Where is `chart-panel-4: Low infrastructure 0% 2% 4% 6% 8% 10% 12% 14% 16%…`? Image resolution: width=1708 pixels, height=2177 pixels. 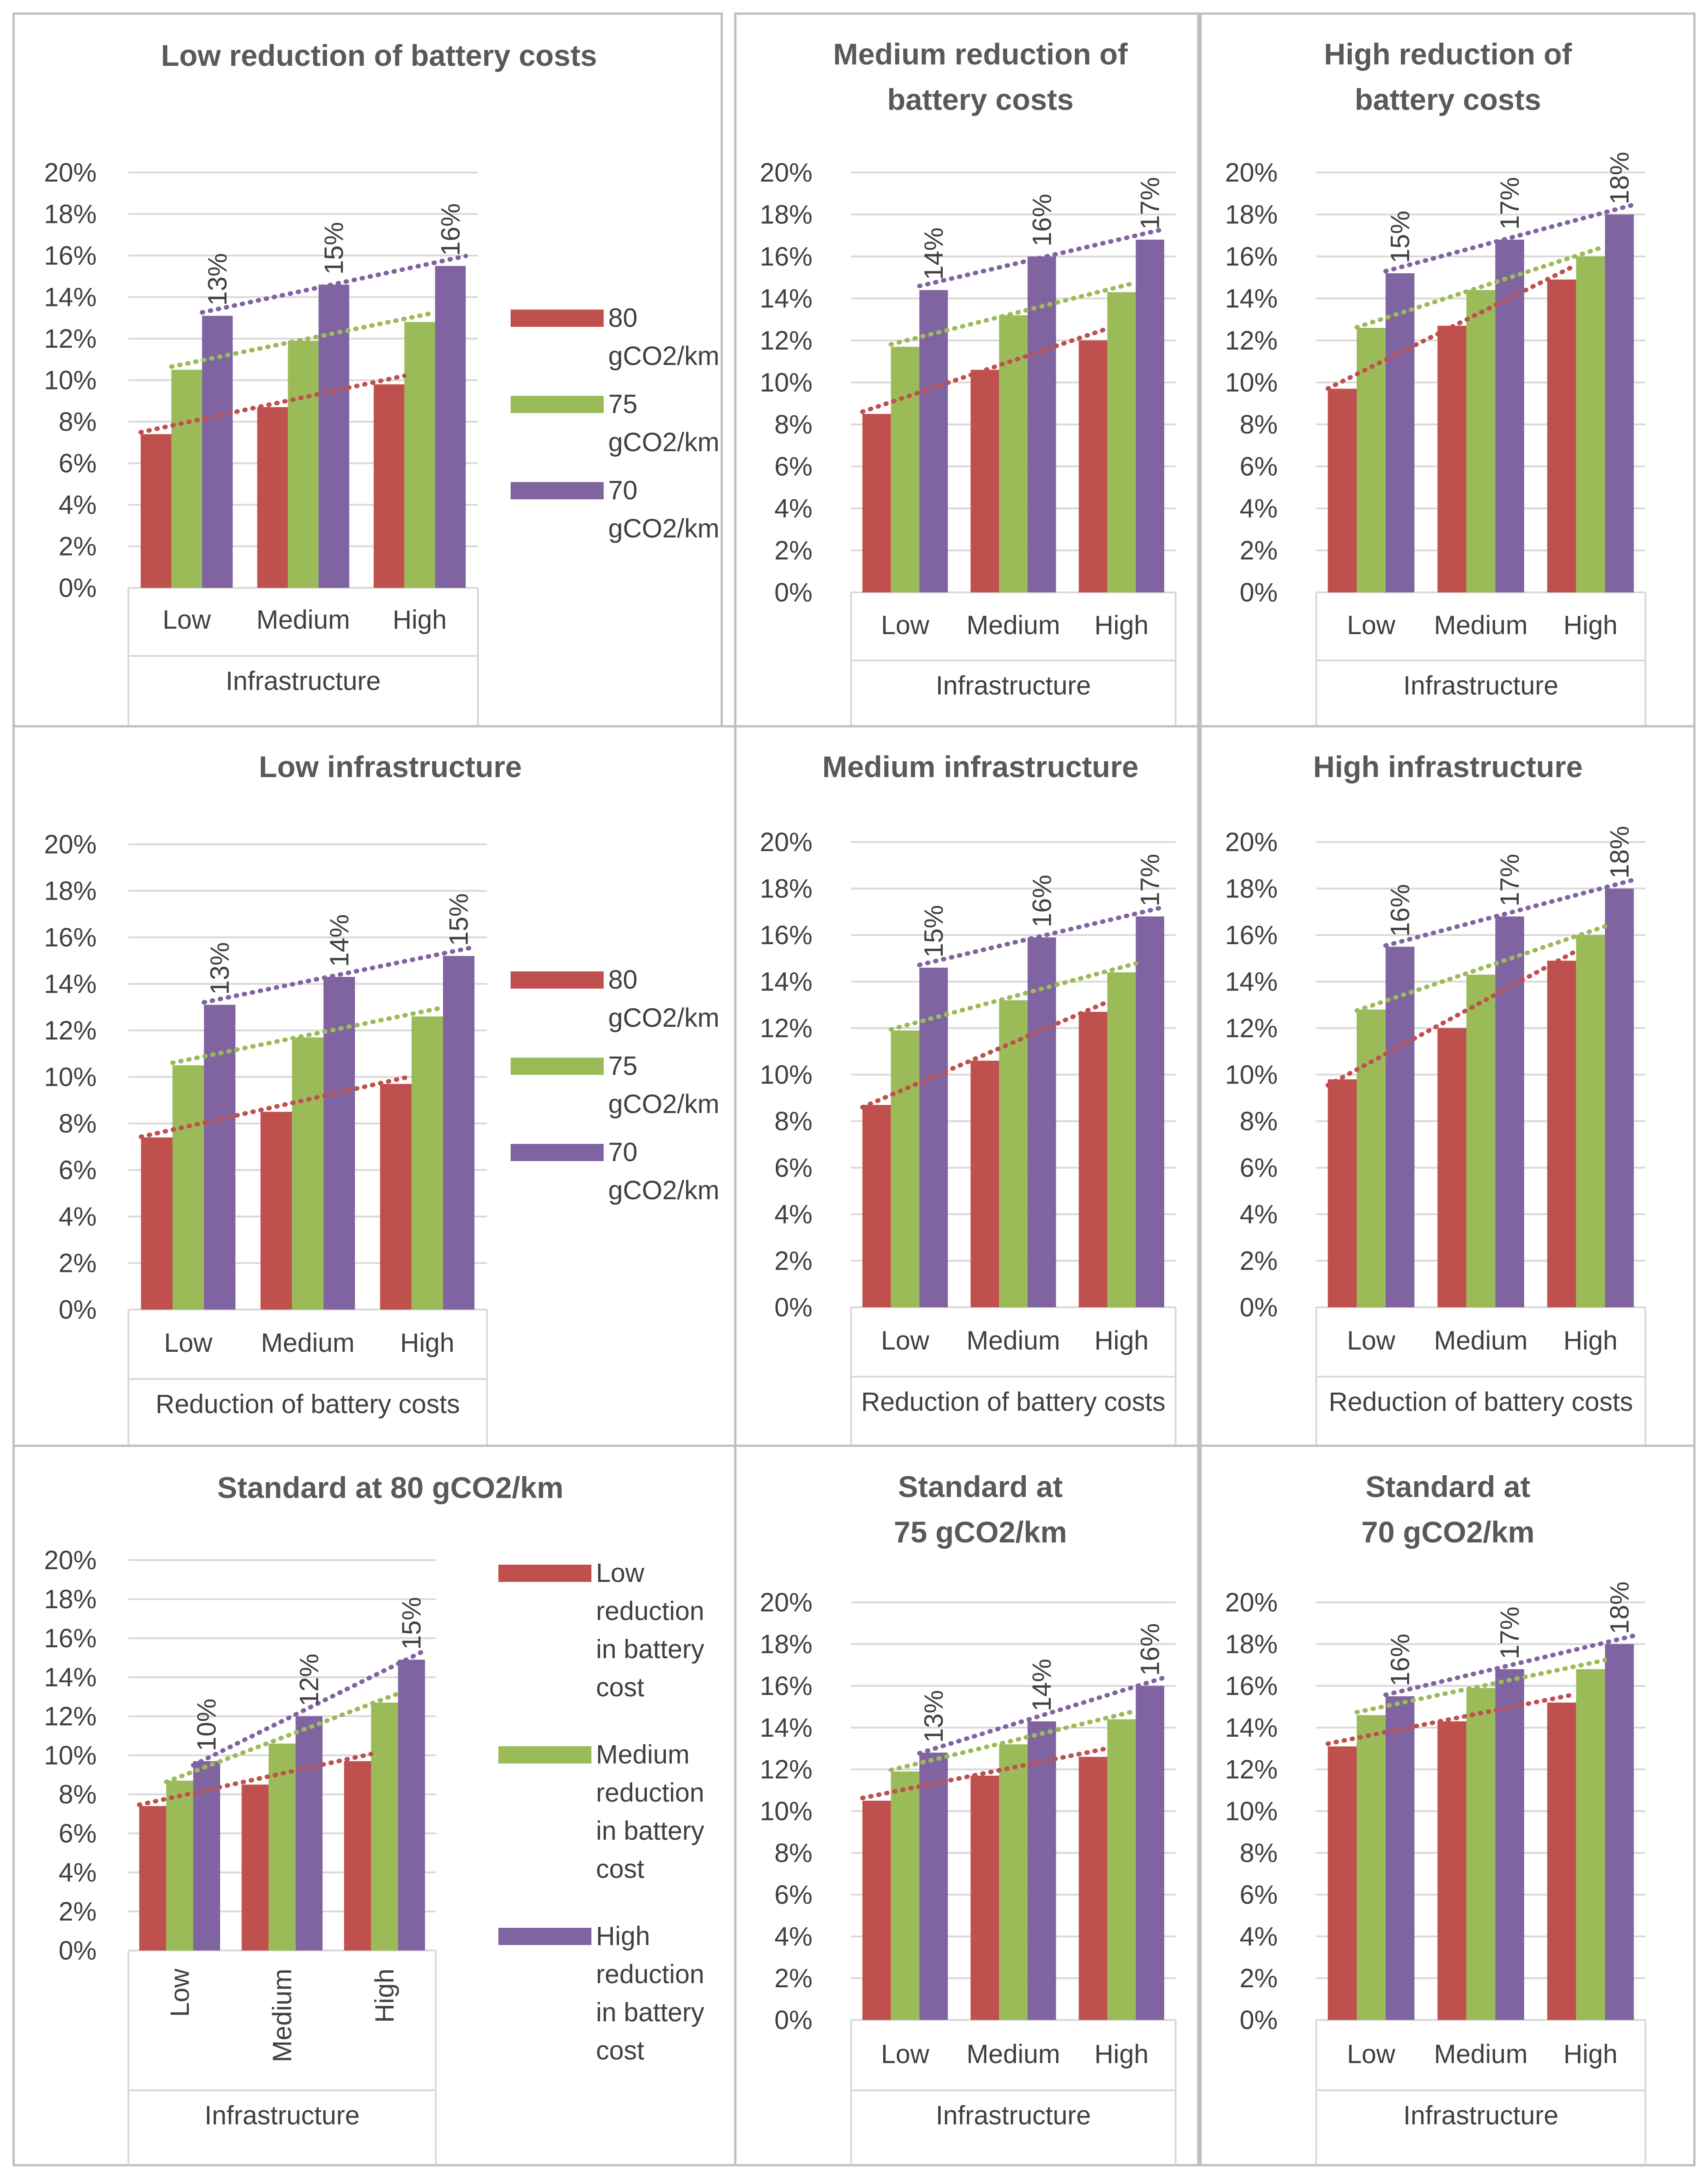 chart-panel-4: Low infrastructure 0% 2% 4% 6% 8% 10% 12% 14% 16%… is located at coordinates (374, 1086).